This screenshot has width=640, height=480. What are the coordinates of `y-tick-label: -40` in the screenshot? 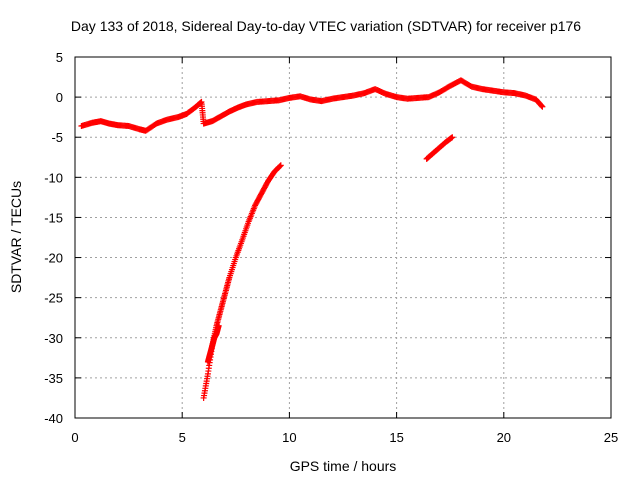 It's located at (53, 418).